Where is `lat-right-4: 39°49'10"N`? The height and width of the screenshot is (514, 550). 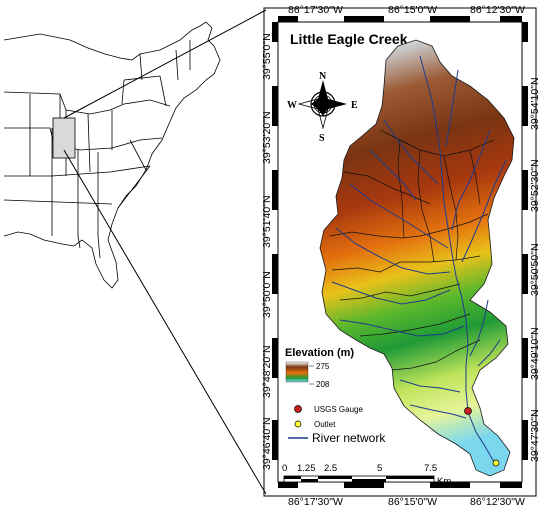
lat-right-4: 39°49'10"N is located at coordinates (535, 353).